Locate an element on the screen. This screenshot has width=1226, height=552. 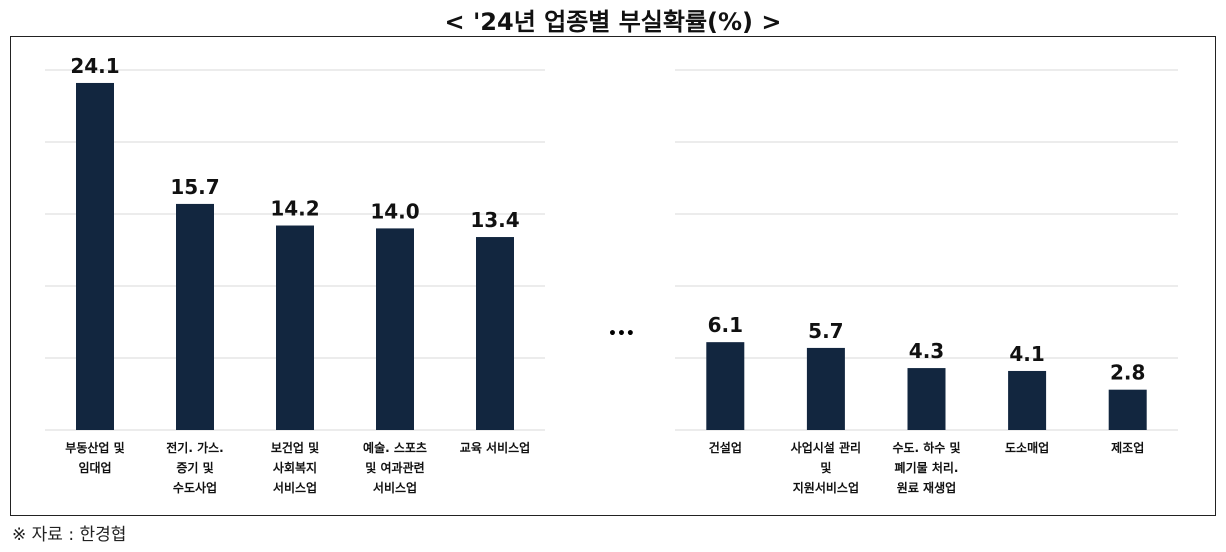
value-label: 5.7 is located at coordinates (825, 331).